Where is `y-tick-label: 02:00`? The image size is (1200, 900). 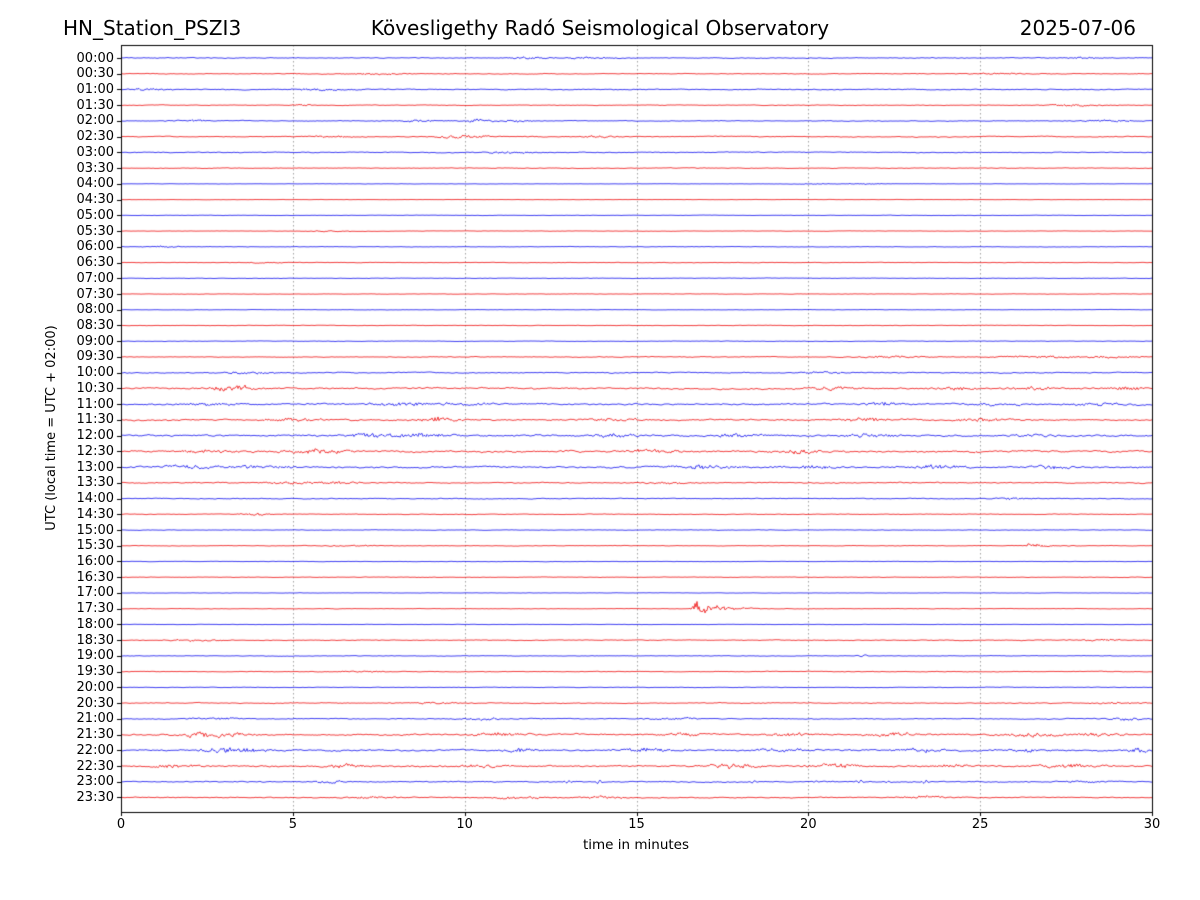
y-tick-label: 02:00 is located at coordinates (95, 121).